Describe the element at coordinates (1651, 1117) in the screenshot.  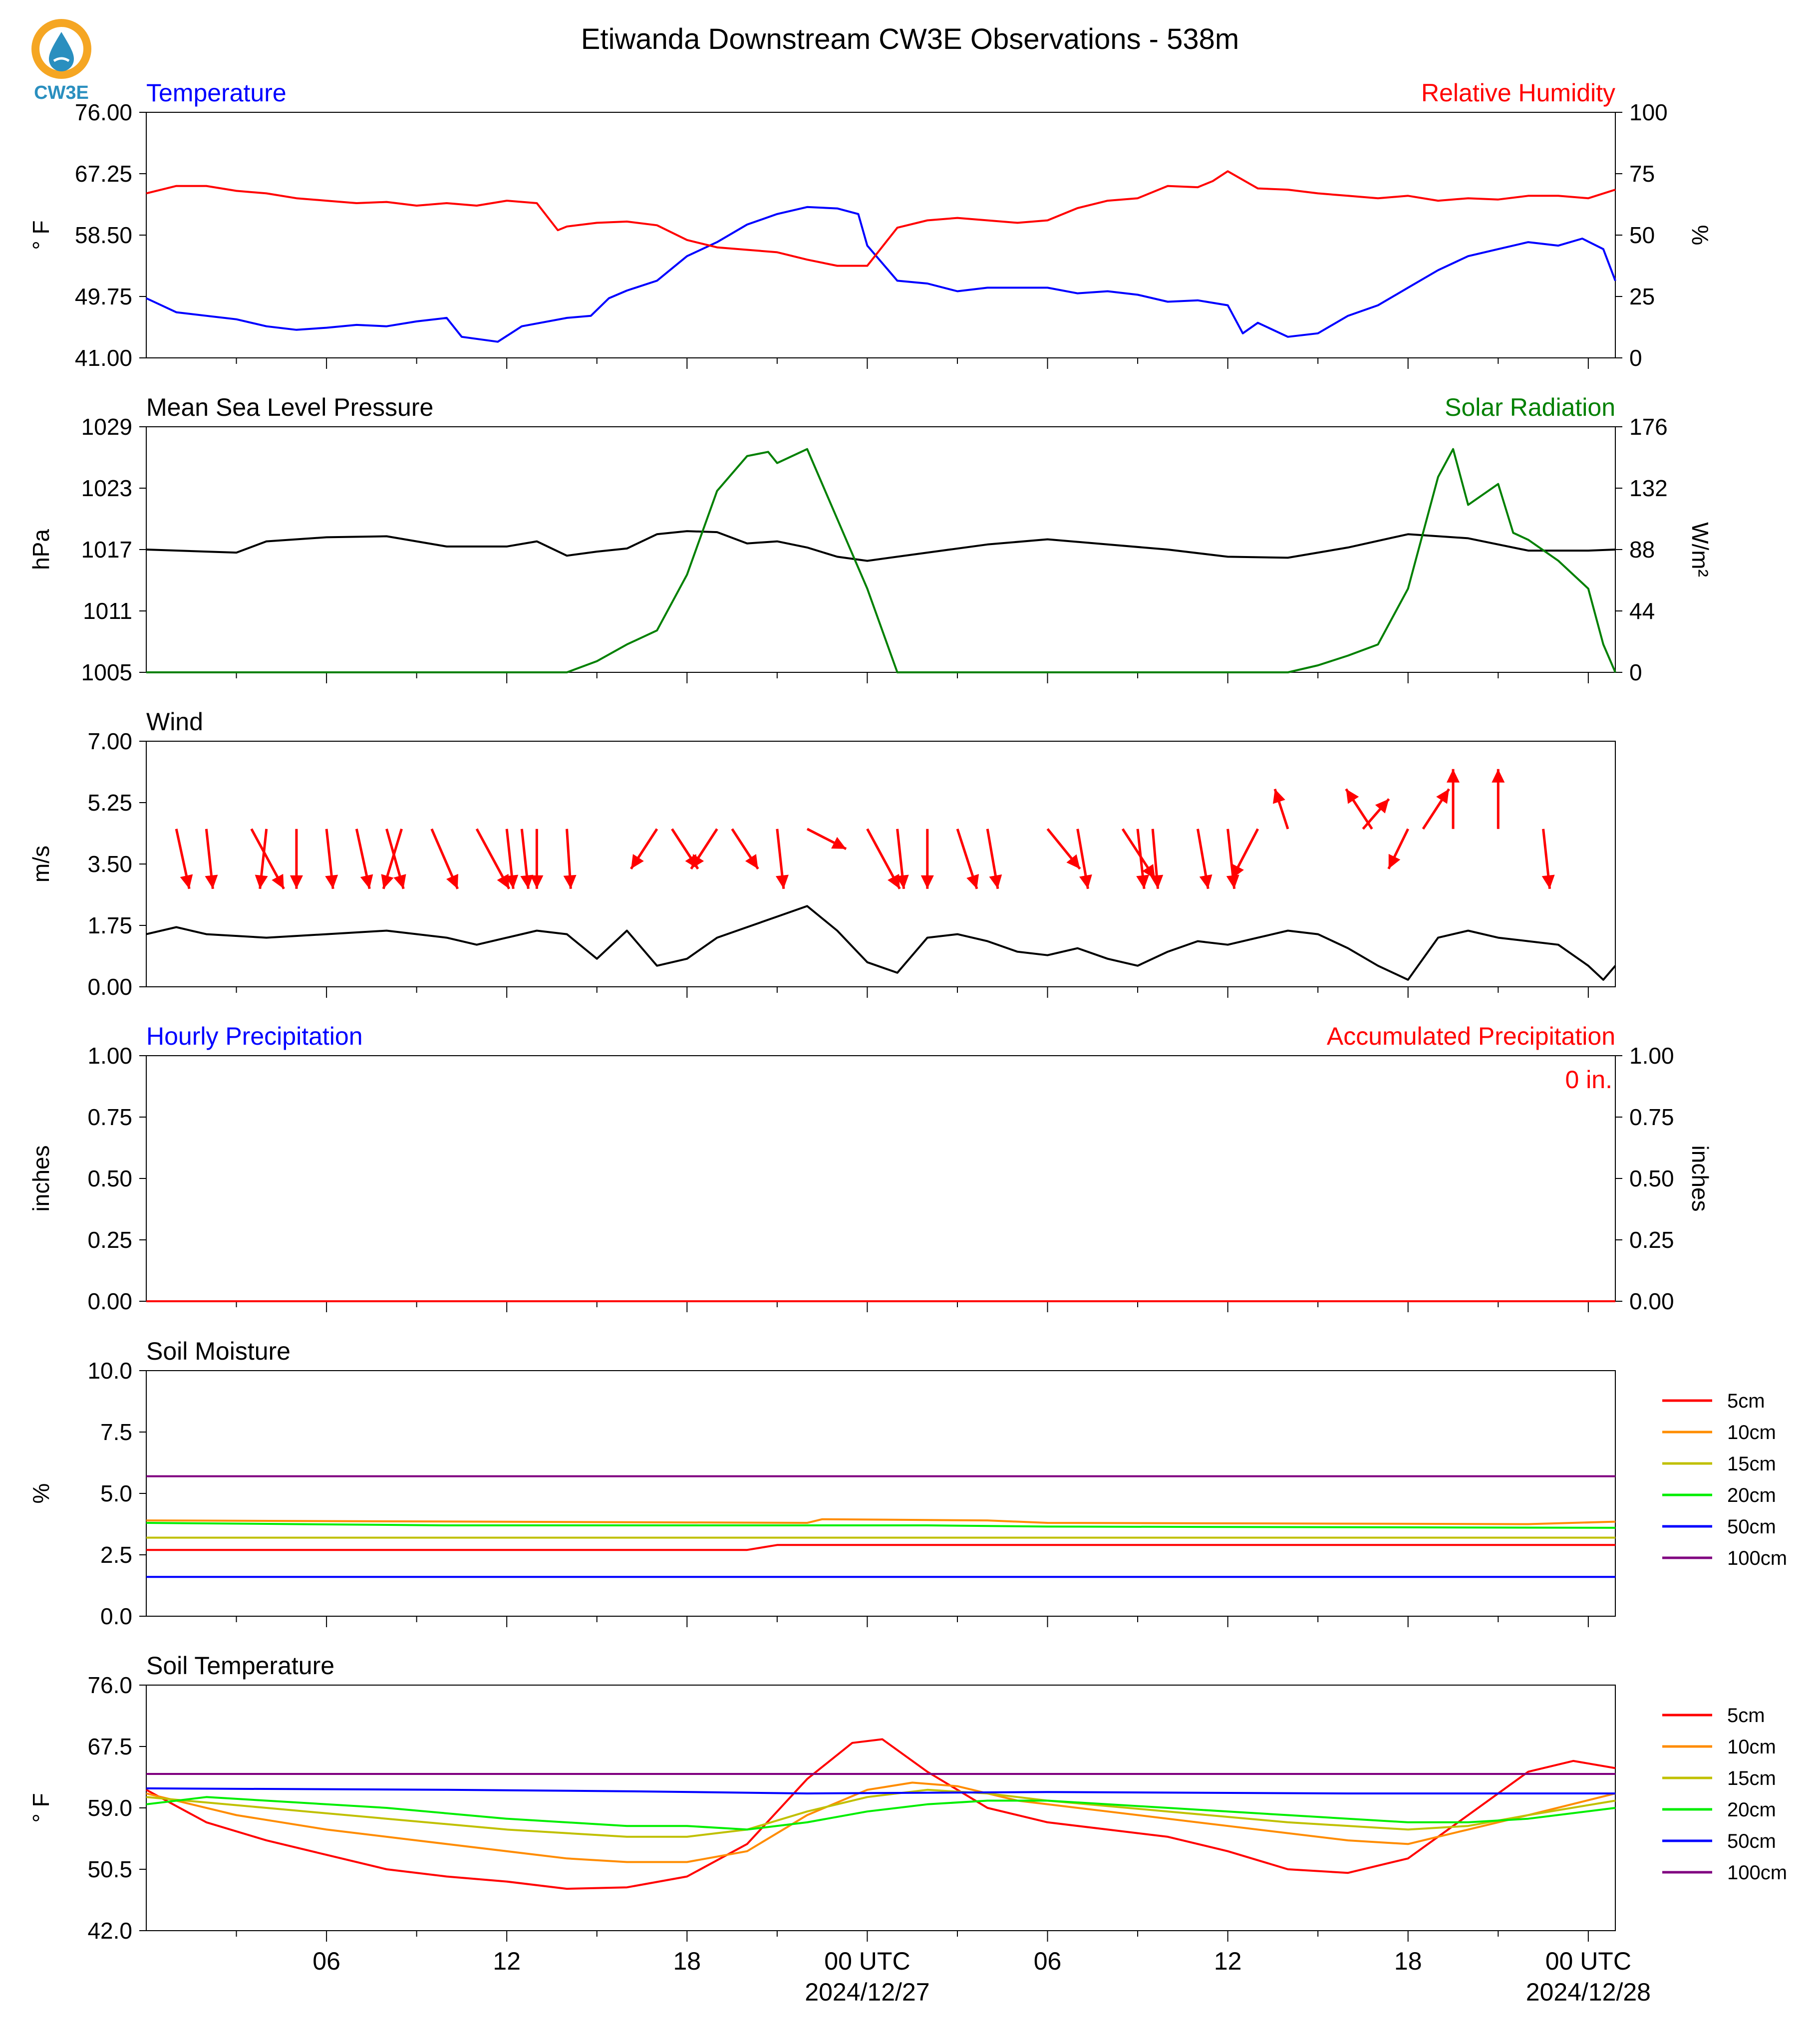
I see `y-tick-label-right: 0.75` at that location.